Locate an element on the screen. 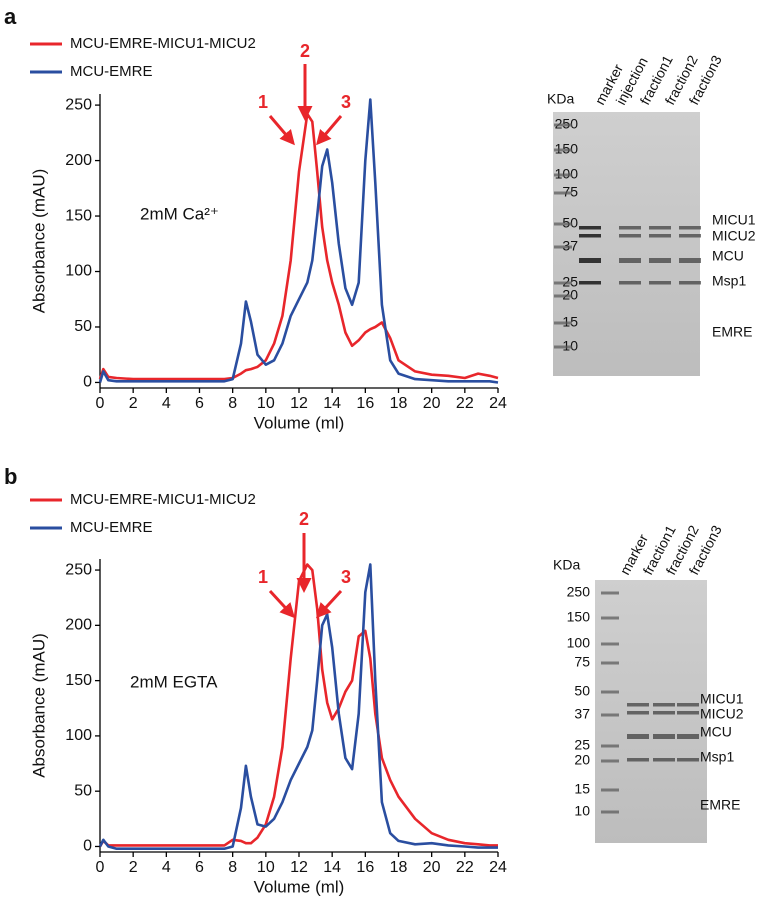 This screenshot has height=905, width=764. condition-label: 2mM EGTA is located at coordinates (174, 681).